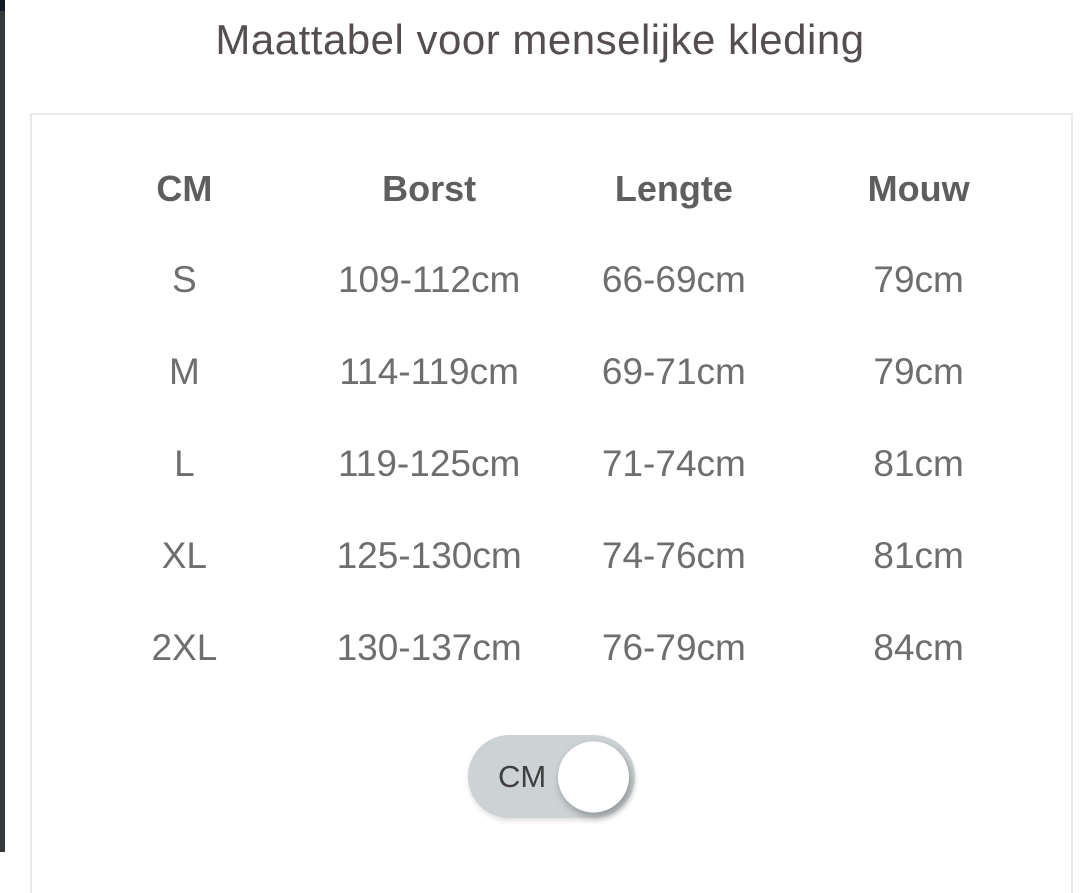  Describe the element at coordinates (522, 776) in the screenshot. I see `toggle-label: CM` at that location.